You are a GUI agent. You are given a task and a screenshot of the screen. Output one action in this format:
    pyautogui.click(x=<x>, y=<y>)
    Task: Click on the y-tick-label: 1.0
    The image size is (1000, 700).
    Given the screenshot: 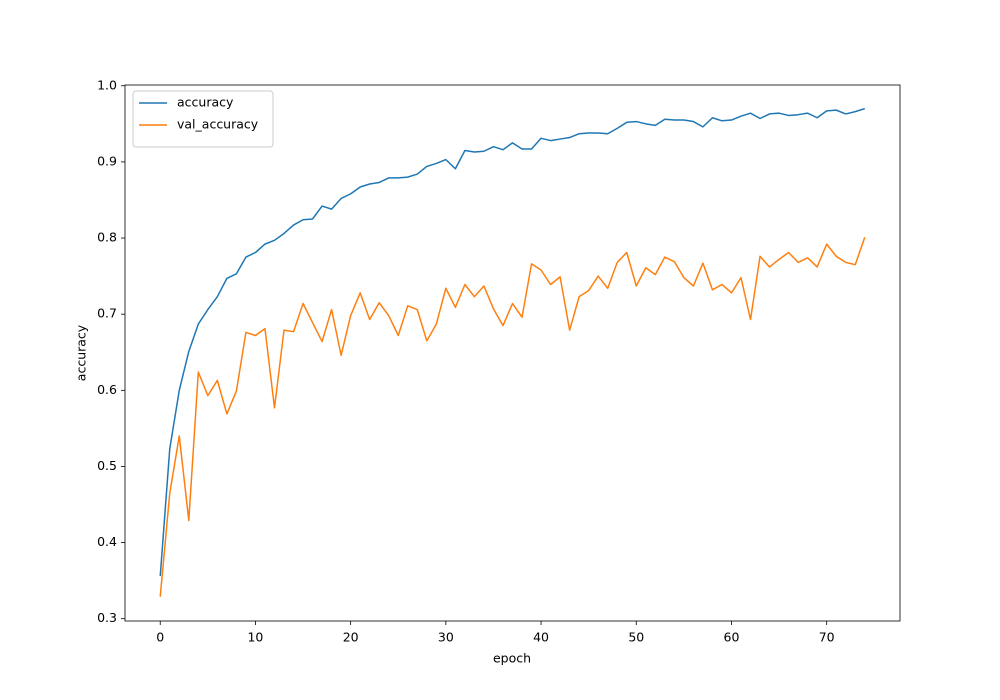 What is the action you would take?
    pyautogui.click(x=107, y=84)
    